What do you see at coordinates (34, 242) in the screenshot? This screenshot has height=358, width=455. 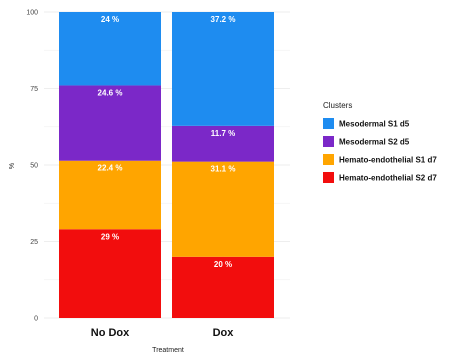 I see `y-tick-label: 25` at bounding box center [34, 242].